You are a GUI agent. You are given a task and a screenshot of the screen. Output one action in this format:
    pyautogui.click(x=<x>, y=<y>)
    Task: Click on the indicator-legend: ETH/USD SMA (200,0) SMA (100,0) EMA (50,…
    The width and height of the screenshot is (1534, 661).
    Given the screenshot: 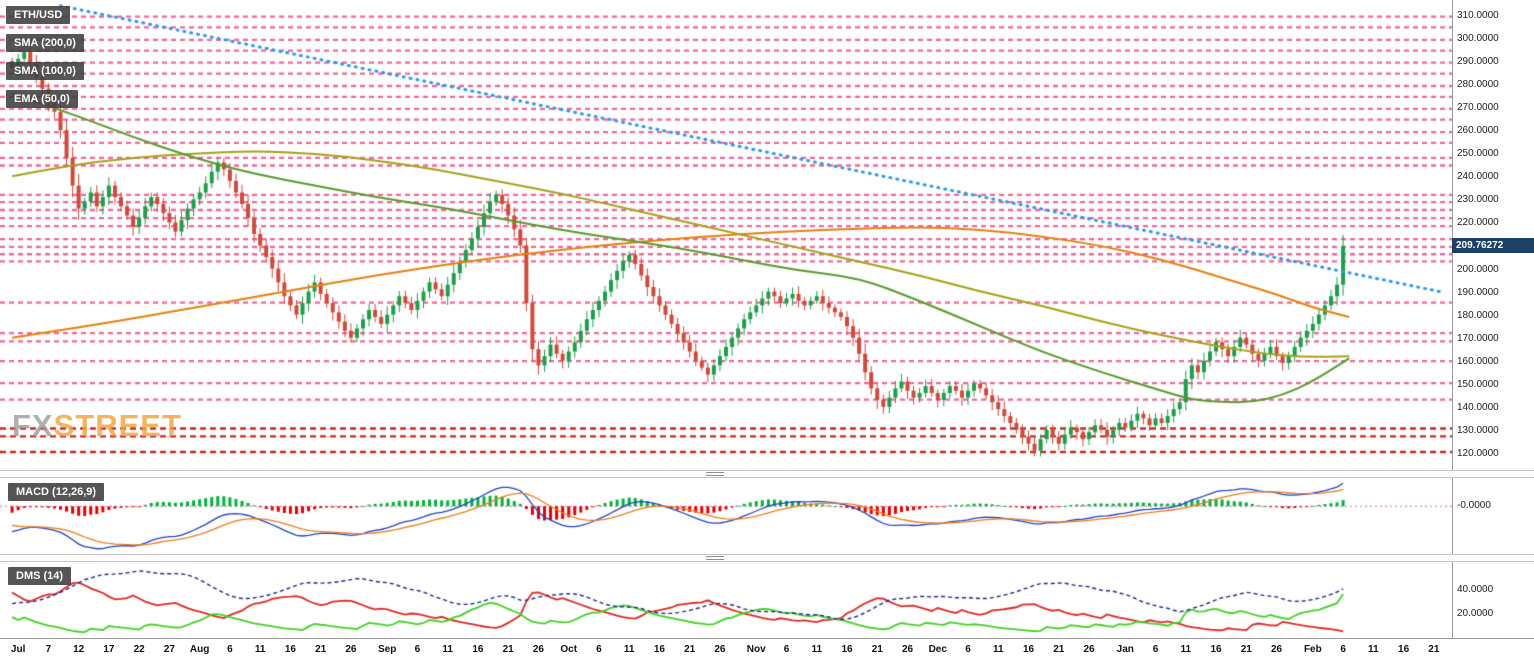 What is the action you would take?
    pyautogui.click(x=45, y=57)
    